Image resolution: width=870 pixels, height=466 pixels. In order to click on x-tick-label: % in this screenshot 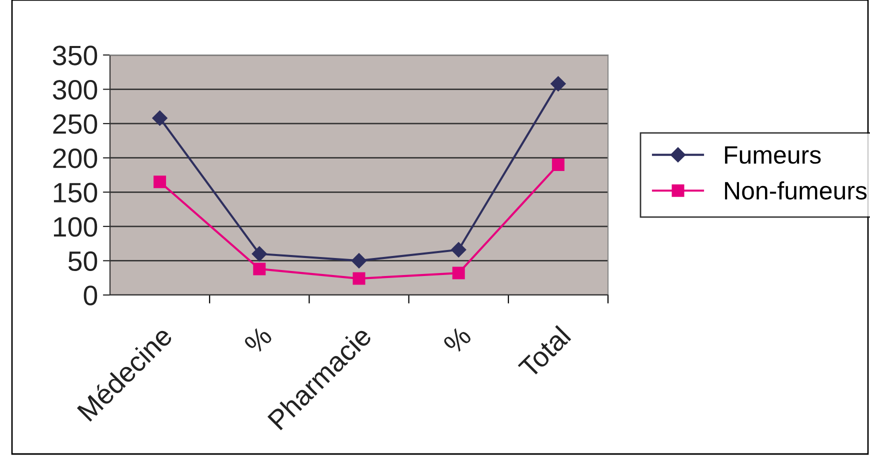, I will do `click(457, 340)`.